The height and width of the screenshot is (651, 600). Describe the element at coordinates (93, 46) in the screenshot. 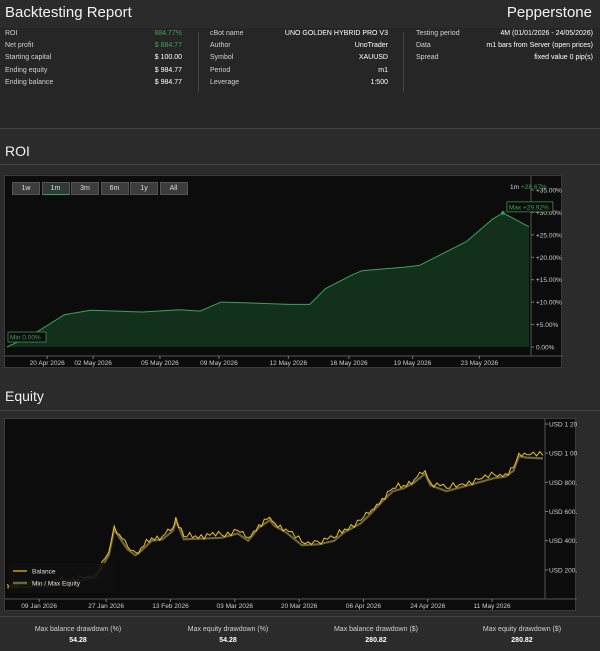

I see `stat-row: Net profit $ 884.77` at that location.